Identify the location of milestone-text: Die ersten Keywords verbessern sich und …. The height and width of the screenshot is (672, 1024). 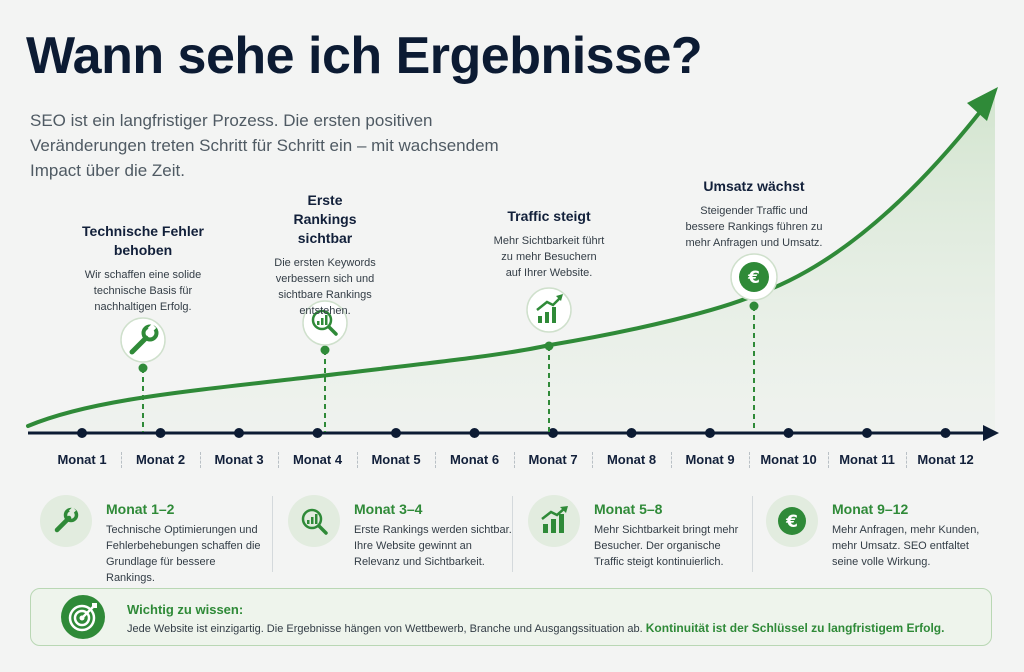
(325, 287).